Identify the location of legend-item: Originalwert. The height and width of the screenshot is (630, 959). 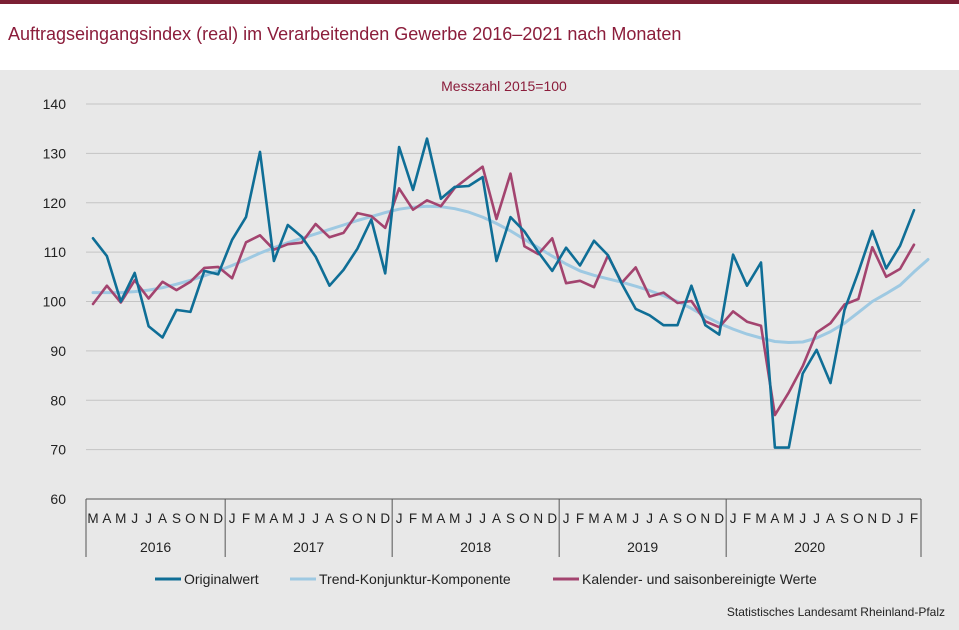
(207, 579).